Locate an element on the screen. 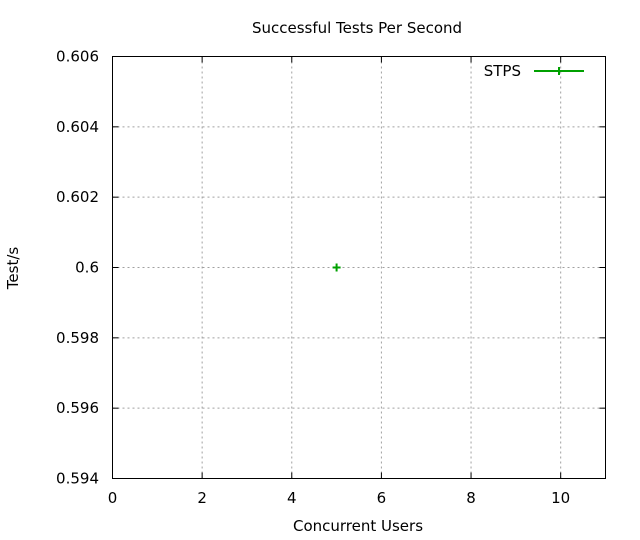 This screenshot has width=640, height=540. x-axis-label: Concurrent Users is located at coordinates (358, 526).